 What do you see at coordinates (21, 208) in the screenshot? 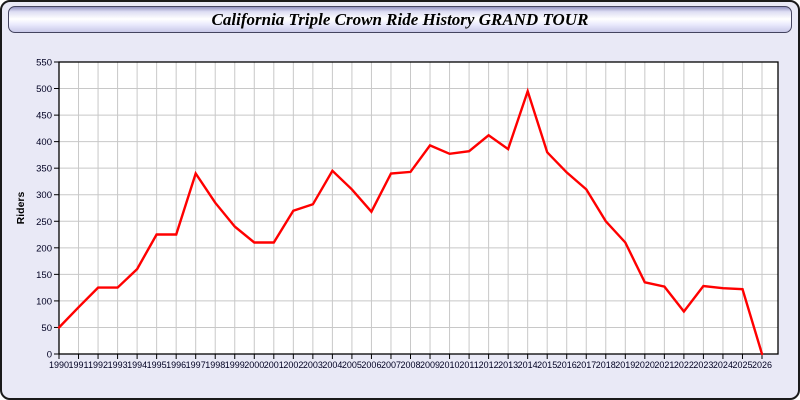
I see `y-axis-title: Riders` at bounding box center [21, 208].